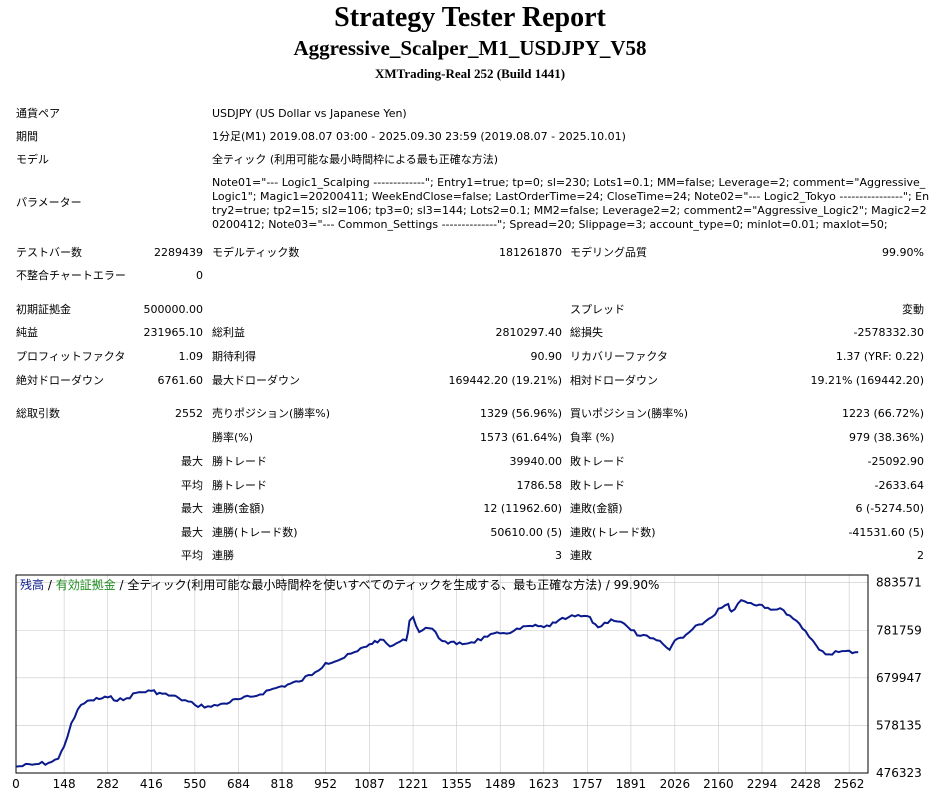 The image size is (940, 799). What do you see at coordinates (151, 784) in the screenshot?
I see `x-tick-label: 416` at bounding box center [151, 784].